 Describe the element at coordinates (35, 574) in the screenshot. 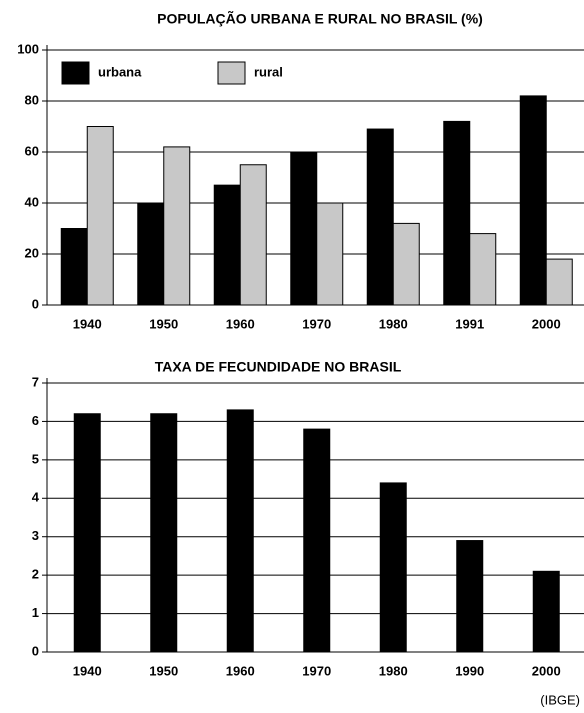

I see `y-tick-label: 2` at that location.